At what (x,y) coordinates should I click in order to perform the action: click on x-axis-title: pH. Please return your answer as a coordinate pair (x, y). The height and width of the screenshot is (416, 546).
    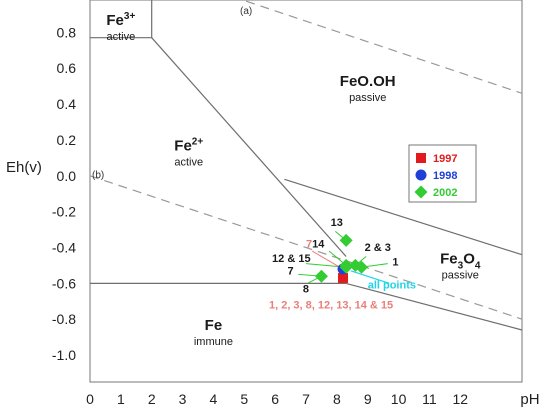
    Looking at the image, I should click on (529, 399).